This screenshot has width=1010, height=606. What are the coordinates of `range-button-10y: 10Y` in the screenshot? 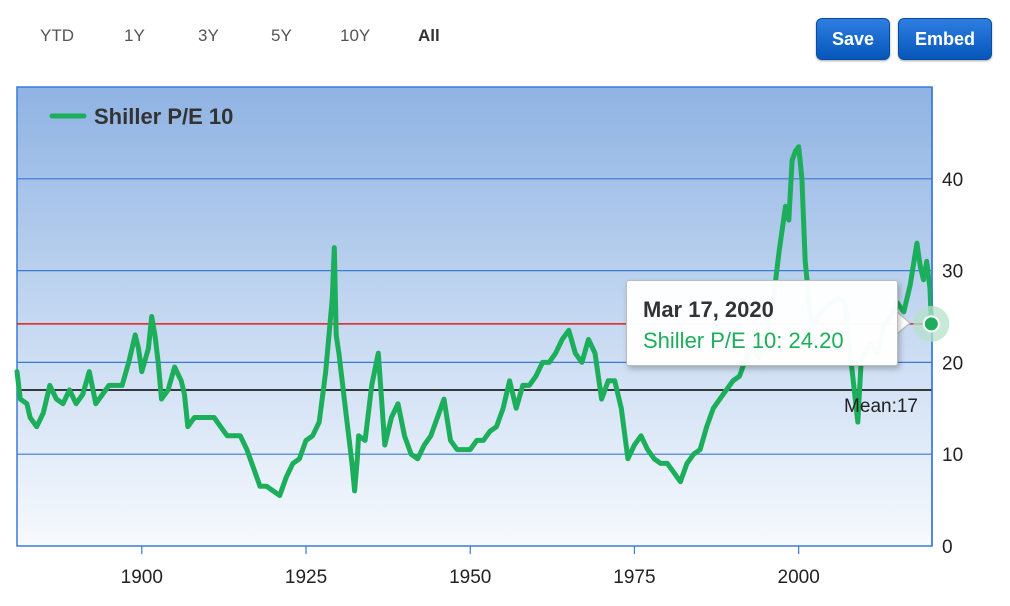 It's located at (355, 35).